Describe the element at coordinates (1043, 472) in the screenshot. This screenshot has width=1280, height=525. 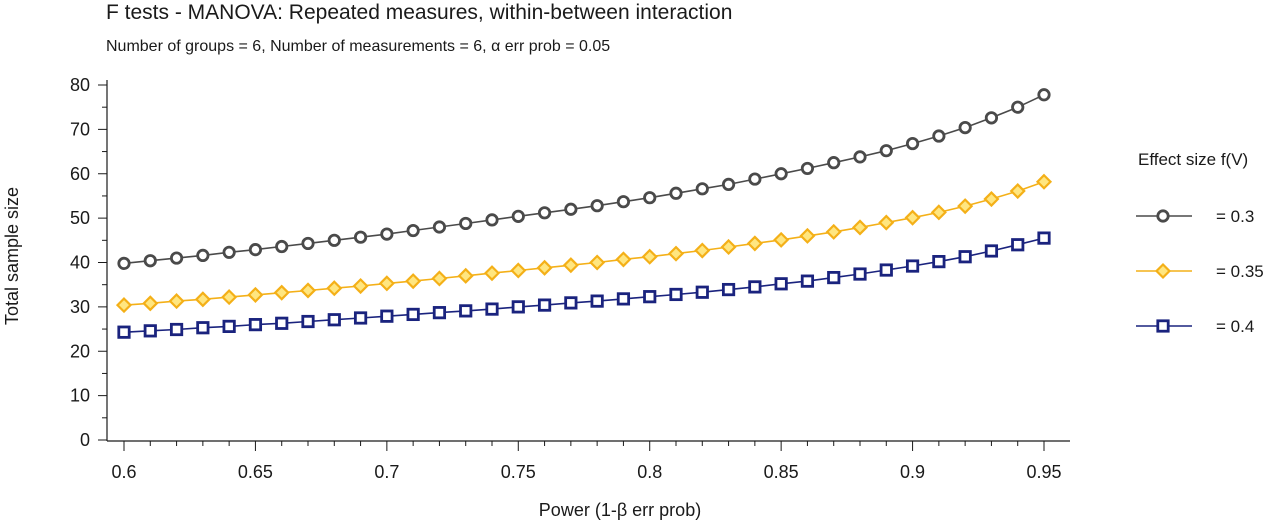
I see `x-tick-label: 0.95` at that location.